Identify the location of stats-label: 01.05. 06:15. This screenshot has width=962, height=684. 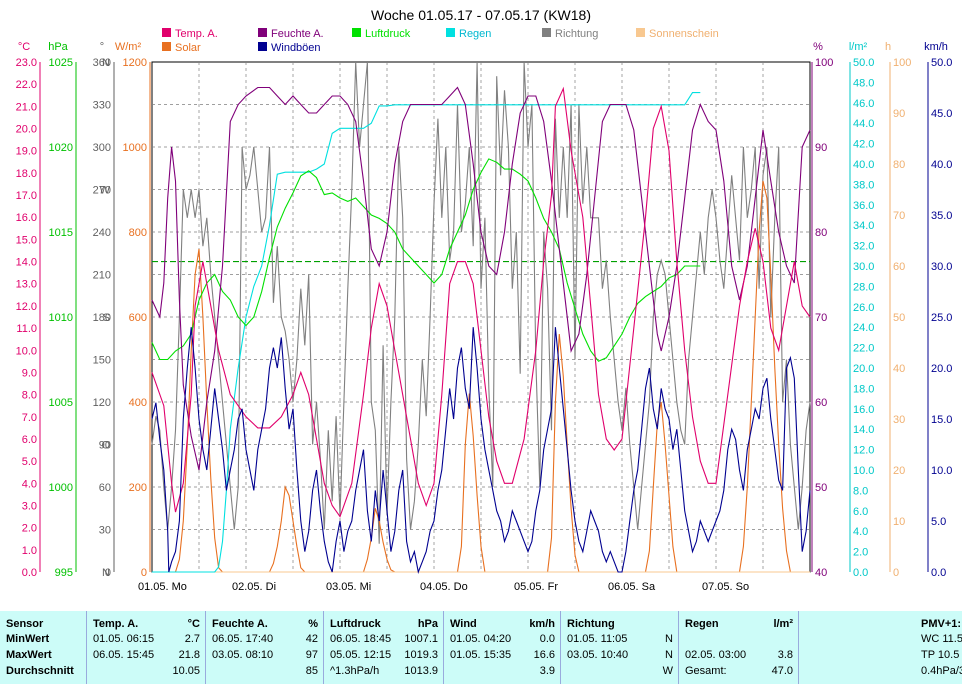
(124, 639).